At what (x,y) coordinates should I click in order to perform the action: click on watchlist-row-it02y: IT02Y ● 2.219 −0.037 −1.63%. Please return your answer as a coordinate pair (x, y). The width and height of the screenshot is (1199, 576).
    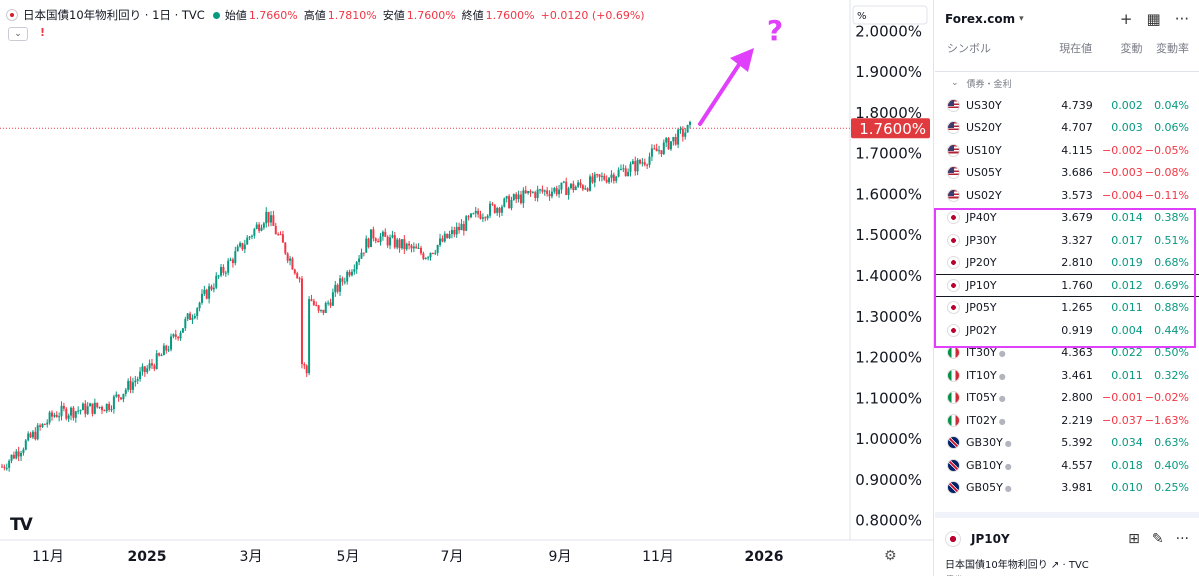
    Looking at the image, I should click on (1067, 420).